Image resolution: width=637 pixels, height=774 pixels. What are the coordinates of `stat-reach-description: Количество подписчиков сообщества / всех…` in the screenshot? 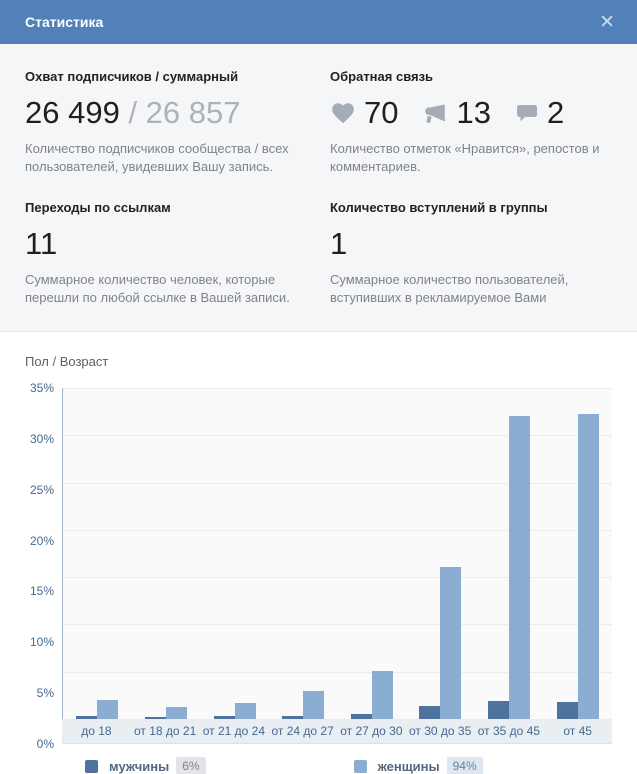 It's located at (157, 157).